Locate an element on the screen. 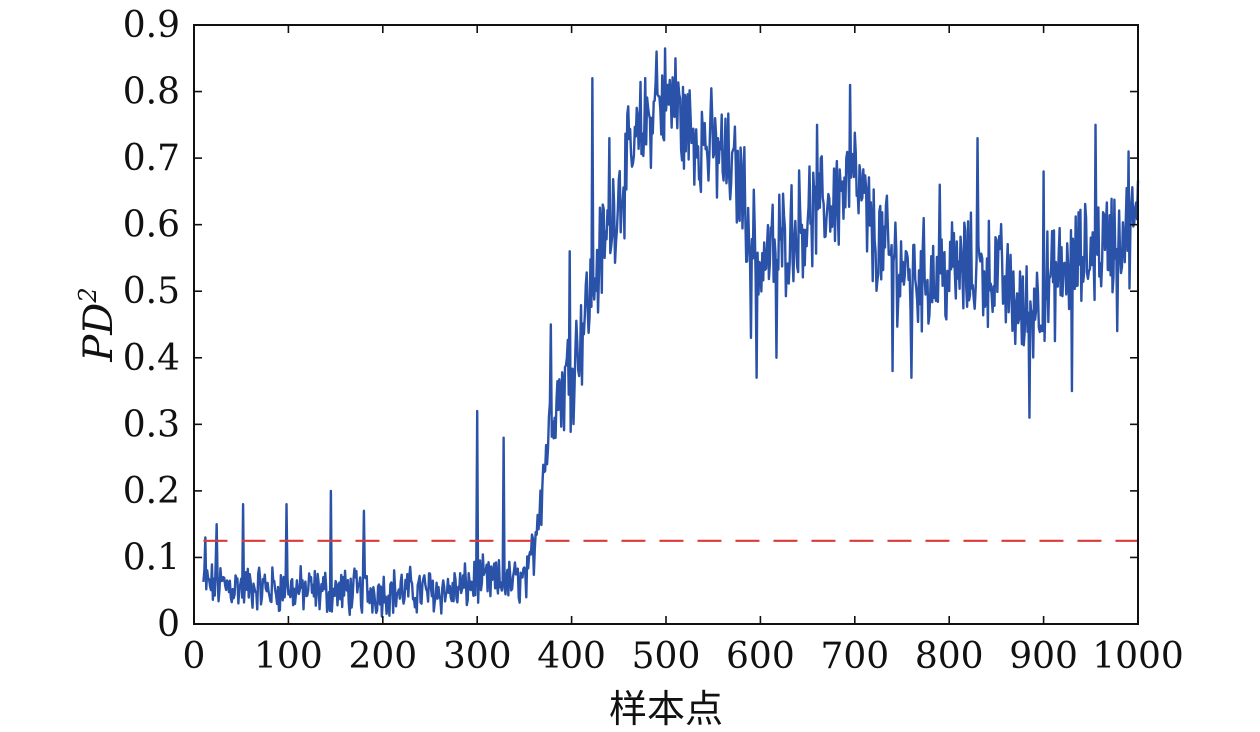  y-tick-label: 0.8 is located at coordinates (151, 92).